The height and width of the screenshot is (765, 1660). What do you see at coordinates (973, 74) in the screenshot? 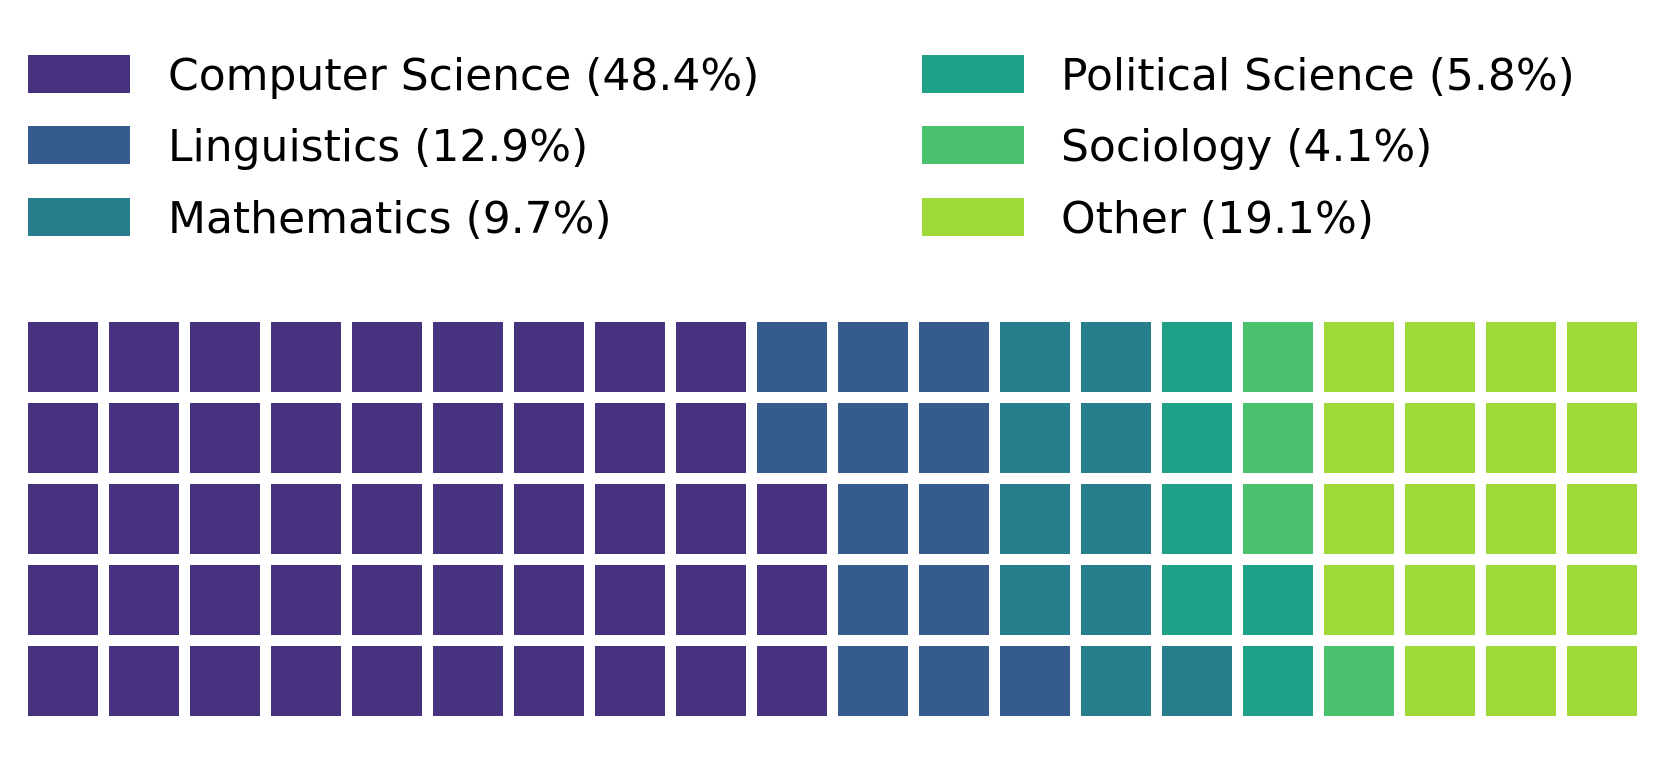
I see `legend-swatch-political-science` at bounding box center [973, 74].